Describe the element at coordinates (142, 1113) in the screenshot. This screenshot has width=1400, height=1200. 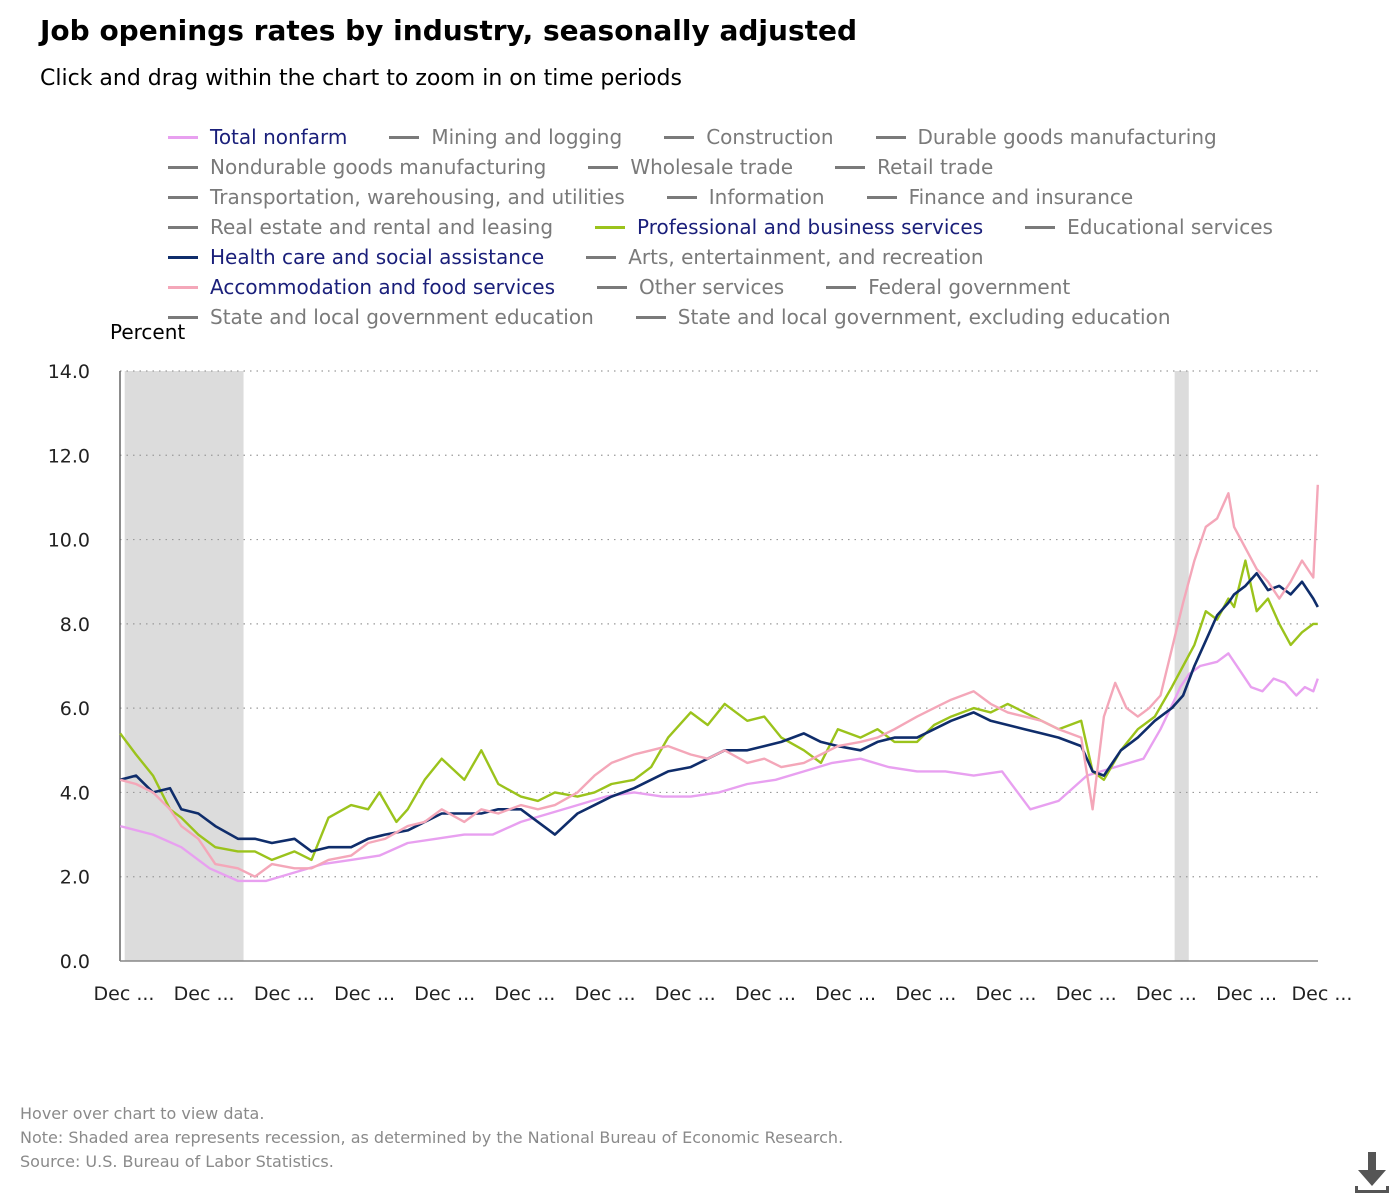
I see `hover-hint: Hover over chart to view data.` at that location.